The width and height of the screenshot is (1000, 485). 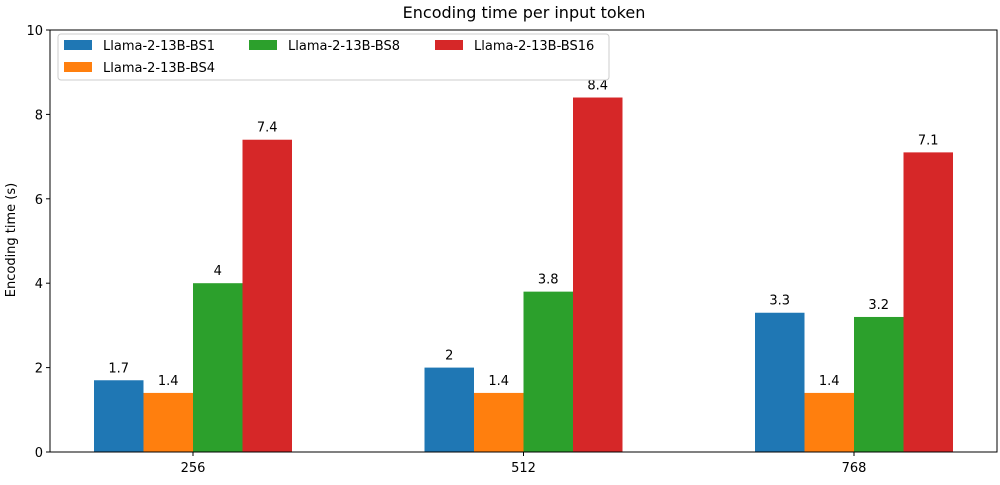 What do you see at coordinates (193, 468) in the screenshot?
I see `x-tick-label: 256` at bounding box center [193, 468].